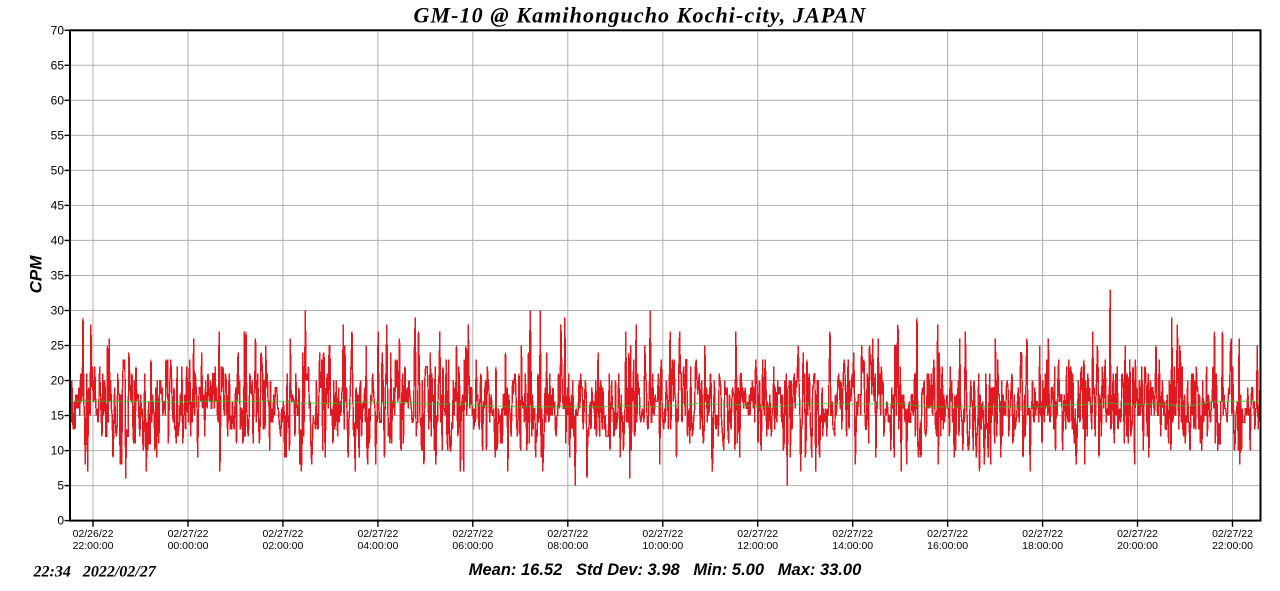 This screenshot has height=591, width=1280. Describe the element at coordinates (58, 30) in the screenshot. I see `svg-text: 70` at that location.